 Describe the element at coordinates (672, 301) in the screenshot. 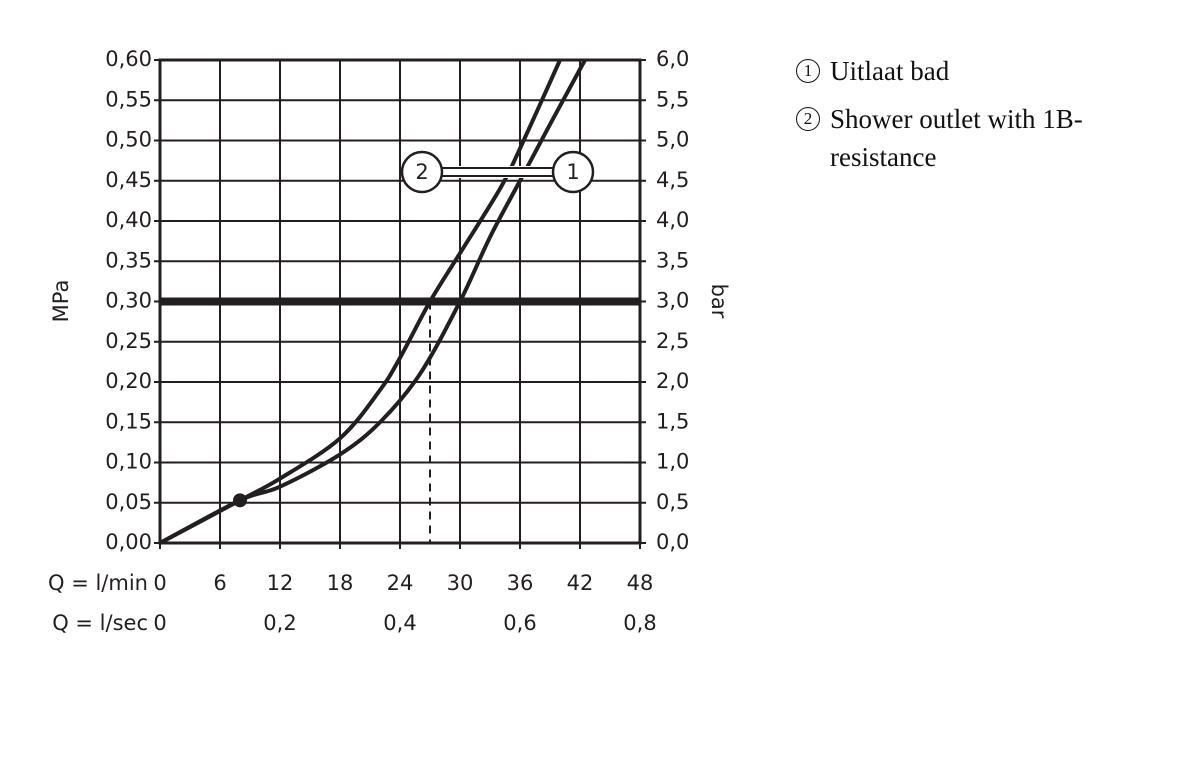

I see `y2-tick-label: 3,0` at that location.